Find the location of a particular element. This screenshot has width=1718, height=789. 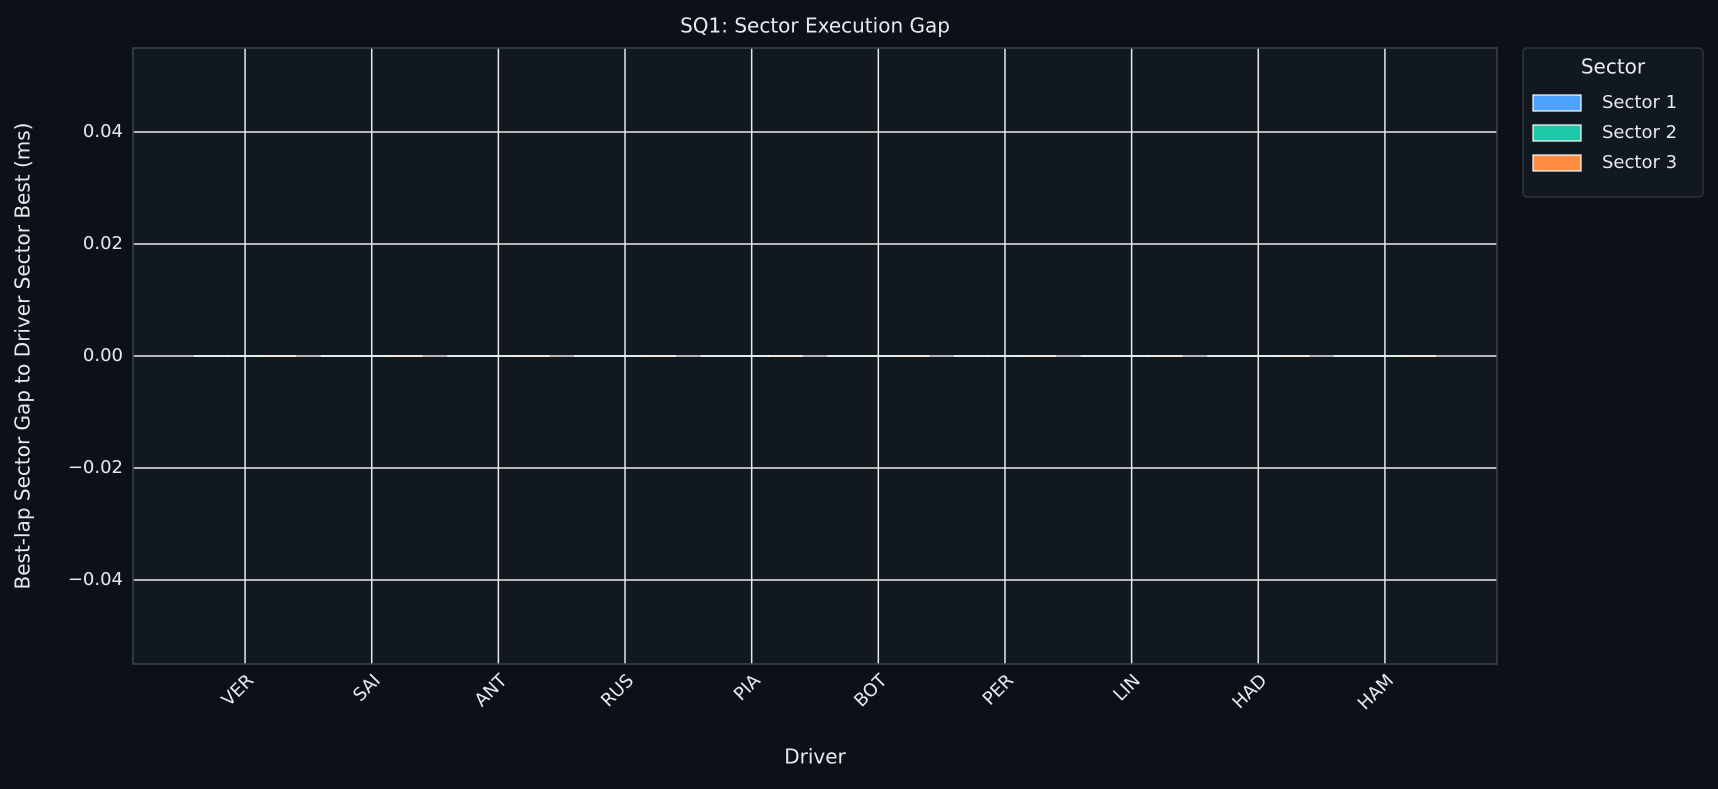

legend-label: Sector 1 is located at coordinates (1639, 102).